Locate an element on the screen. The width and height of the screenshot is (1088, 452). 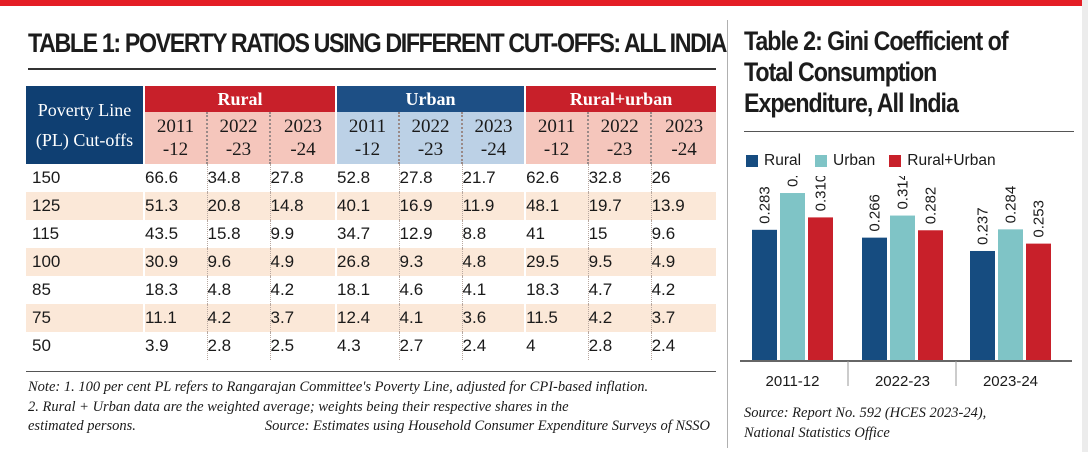
pl-header-line2: (PL) Cut-offs is located at coordinates (84, 140).